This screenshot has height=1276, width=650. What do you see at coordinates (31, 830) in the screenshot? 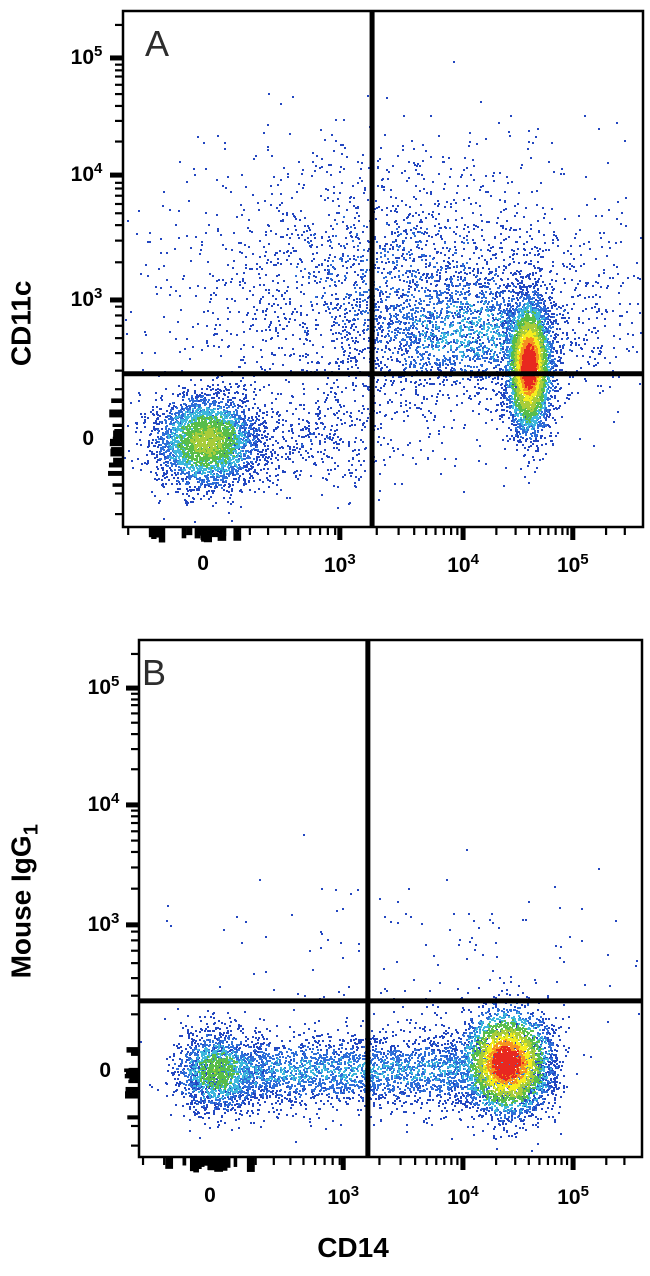
I see `panel-b-y-axis-title-subscript: 1` at bounding box center [31, 830].